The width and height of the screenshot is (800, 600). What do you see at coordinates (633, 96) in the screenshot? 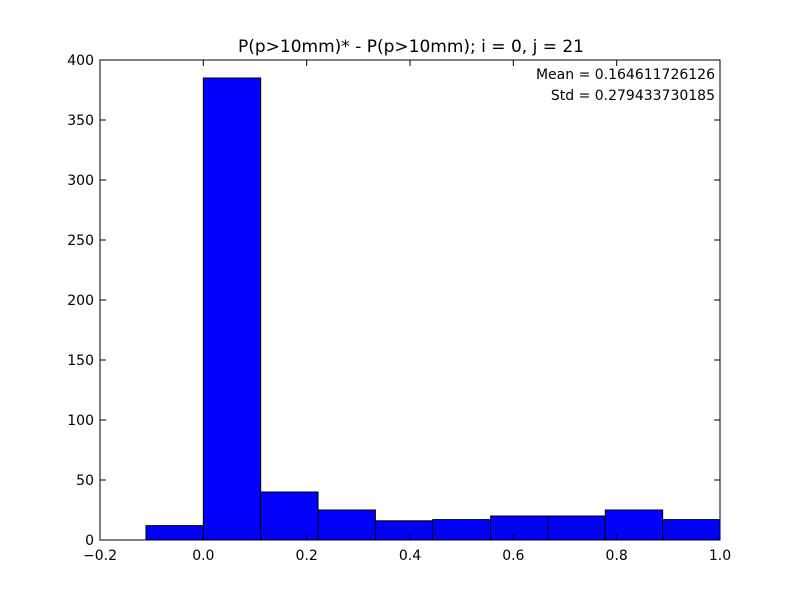
I see `std-annotation: Std = 0.279433730185` at bounding box center [633, 96].